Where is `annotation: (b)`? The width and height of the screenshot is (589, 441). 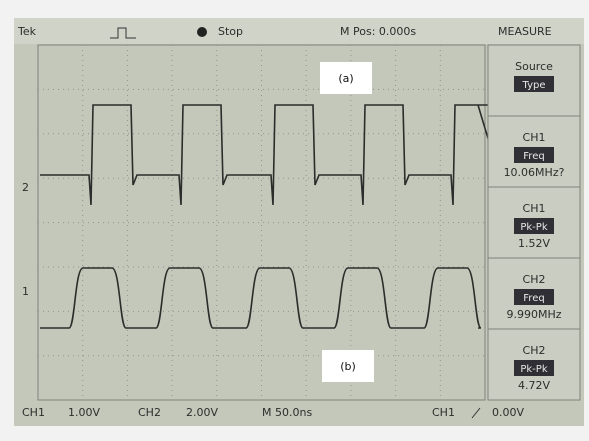 annotation: (b) is located at coordinates (348, 366).